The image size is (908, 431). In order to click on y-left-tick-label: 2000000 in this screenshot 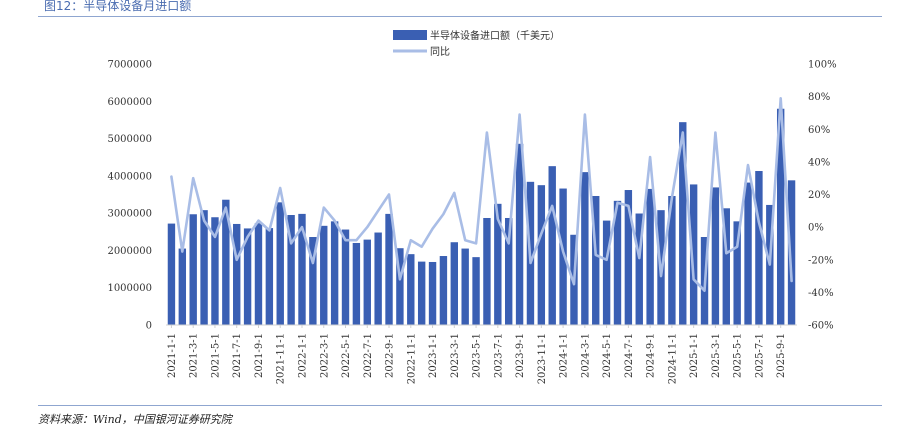, I will do `click(129, 251)`.